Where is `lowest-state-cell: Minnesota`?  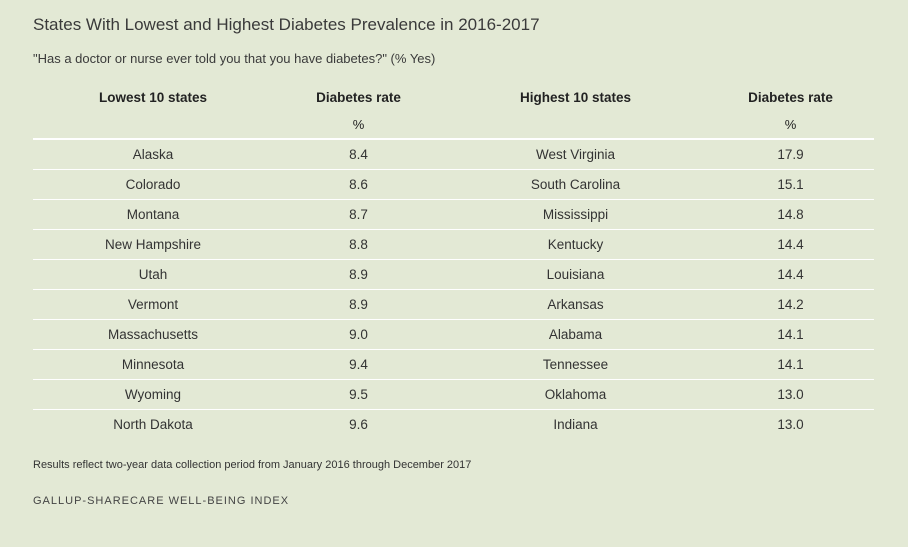 lowest-state-cell: Minnesota is located at coordinates (153, 364).